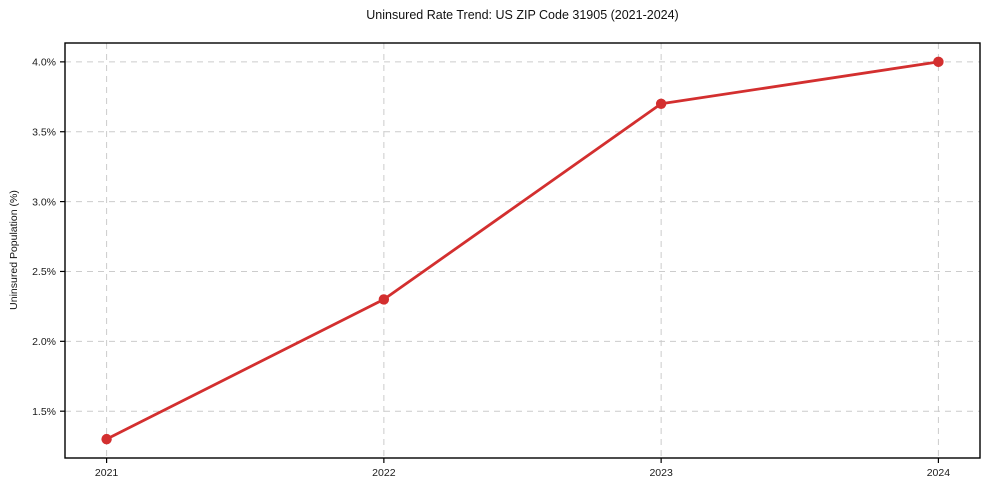 This screenshot has width=989, height=490. What do you see at coordinates (44, 63) in the screenshot?
I see `y-tick-label: 4.0%` at bounding box center [44, 63].